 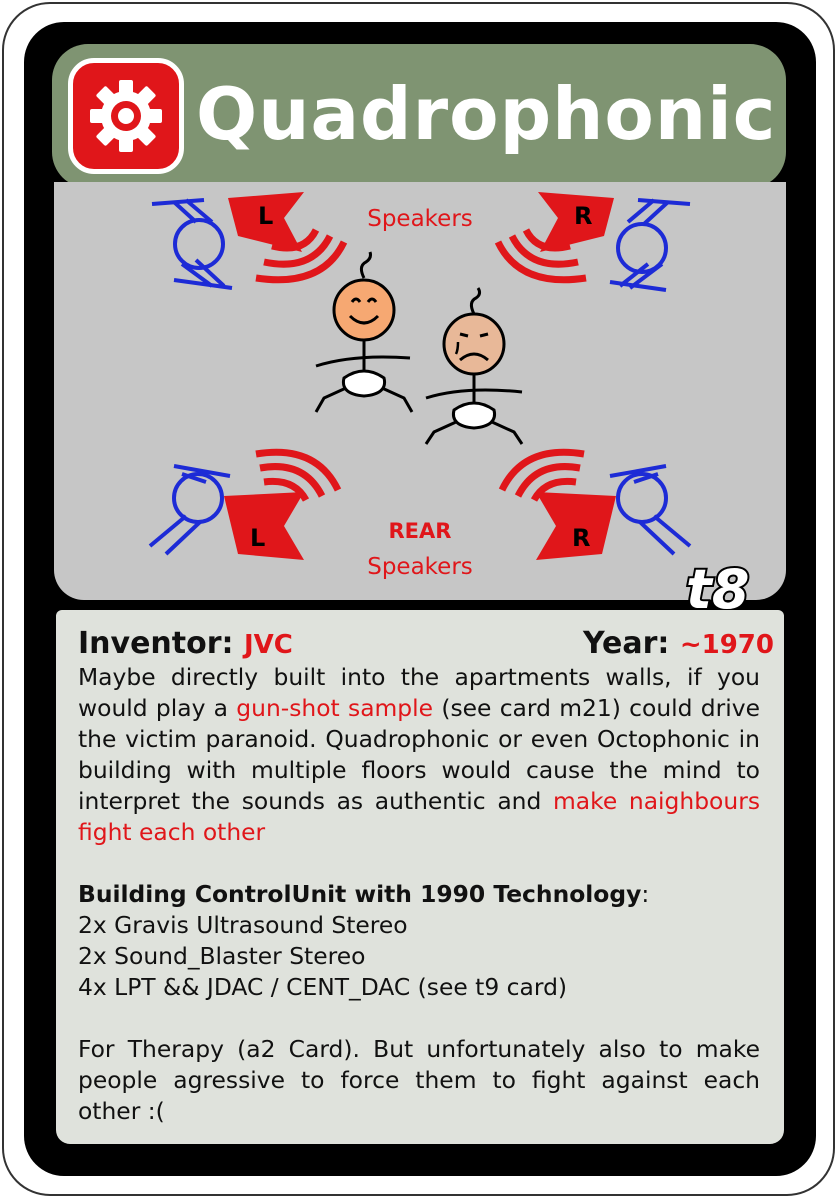 What do you see at coordinates (420, 567) in the screenshot?
I see `rear-speakers-label: Speakers` at bounding box center [420, 567].